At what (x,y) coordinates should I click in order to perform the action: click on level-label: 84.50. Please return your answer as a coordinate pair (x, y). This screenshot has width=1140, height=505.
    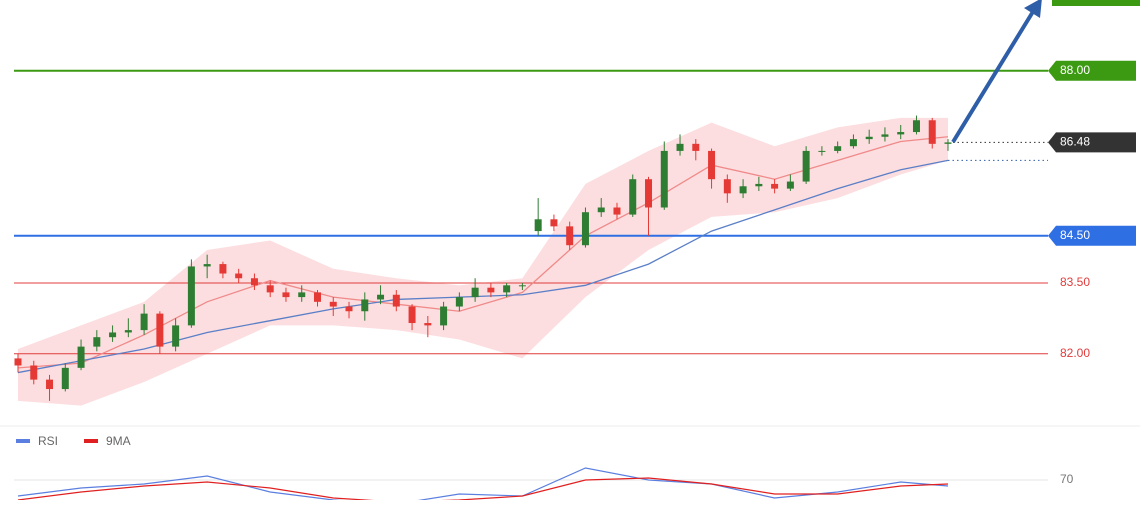
    Looking at the image, I should click on (1075, 235).